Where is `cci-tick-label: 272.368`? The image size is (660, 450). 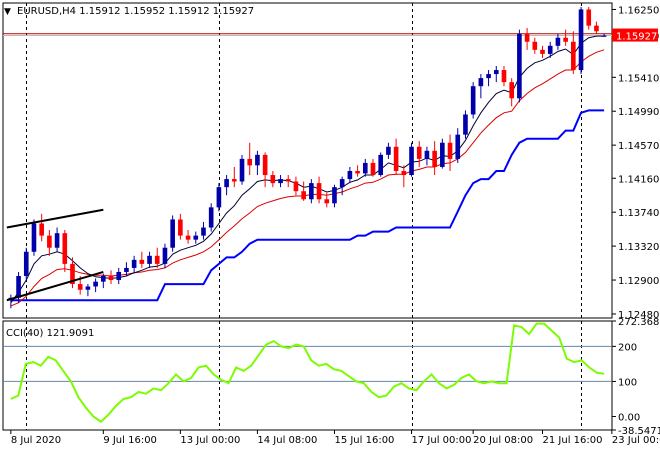 cci-tick-label: 272.368 is located at coordinates (638, 322).